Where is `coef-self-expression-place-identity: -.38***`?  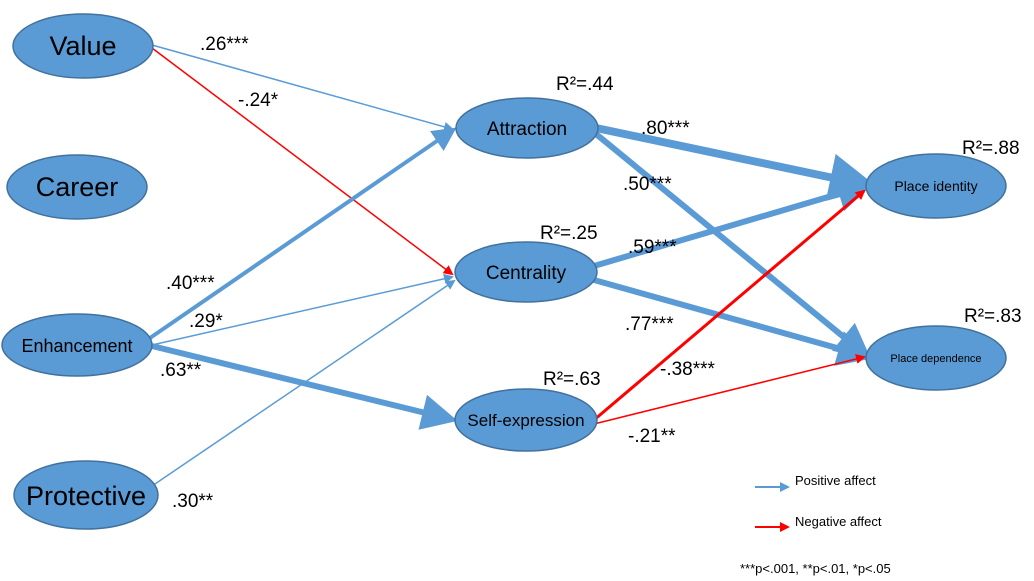
coef-self-expression-place-identity: -.38*** is located at coordinates (688, 369).